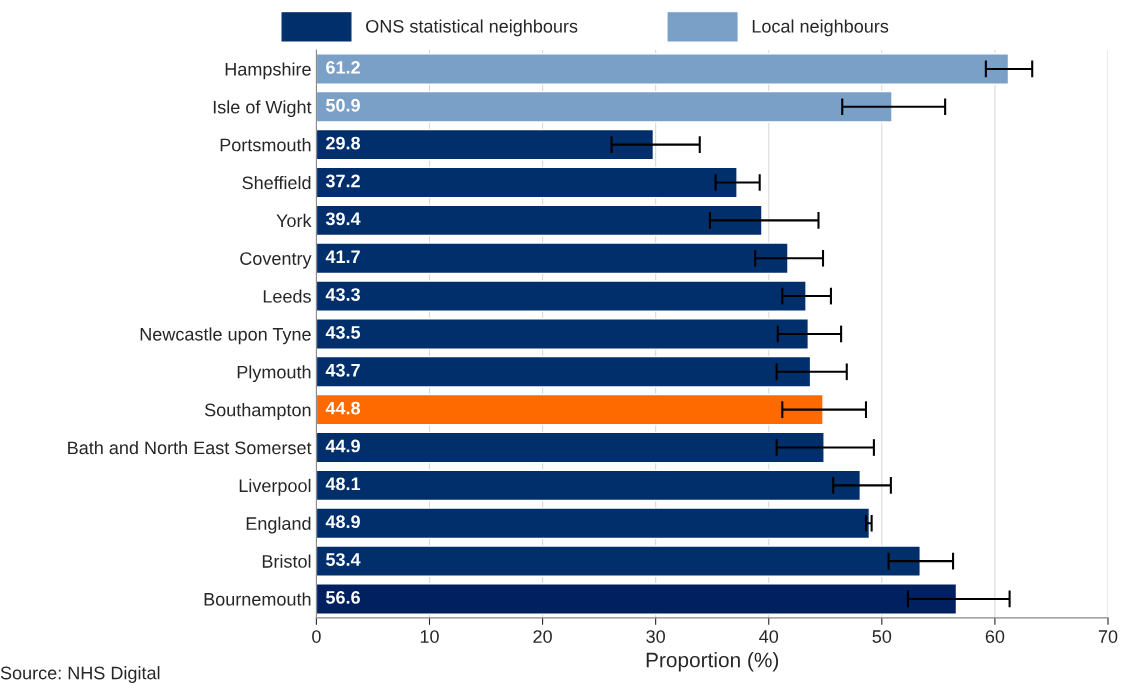 The height and width of the screenshot is (685, 1126). I want to click on y-tick-label: Liverpool, so click(275, 487).